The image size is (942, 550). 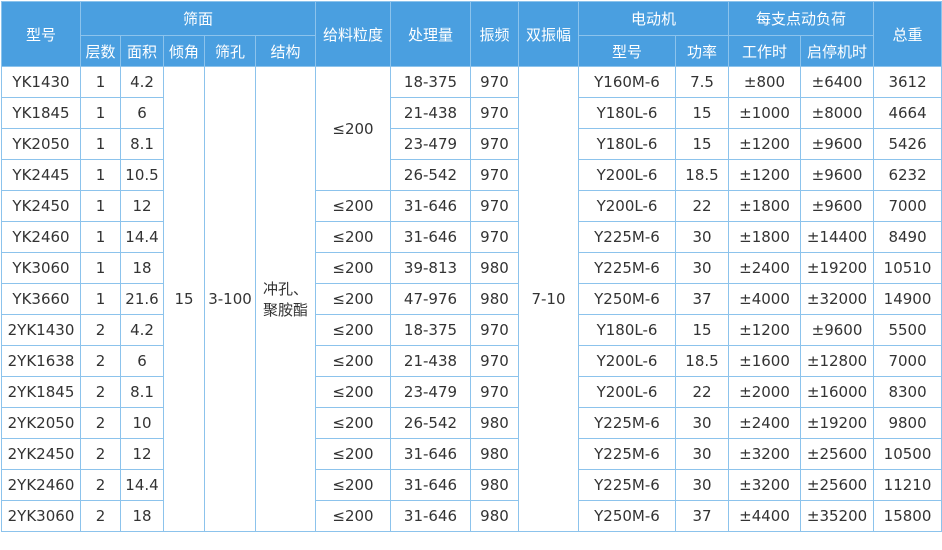 What do you see at coordinates (765, 51) in the screenshot?
I see `header-cell: 工作时` at bounding box center [765, 51].